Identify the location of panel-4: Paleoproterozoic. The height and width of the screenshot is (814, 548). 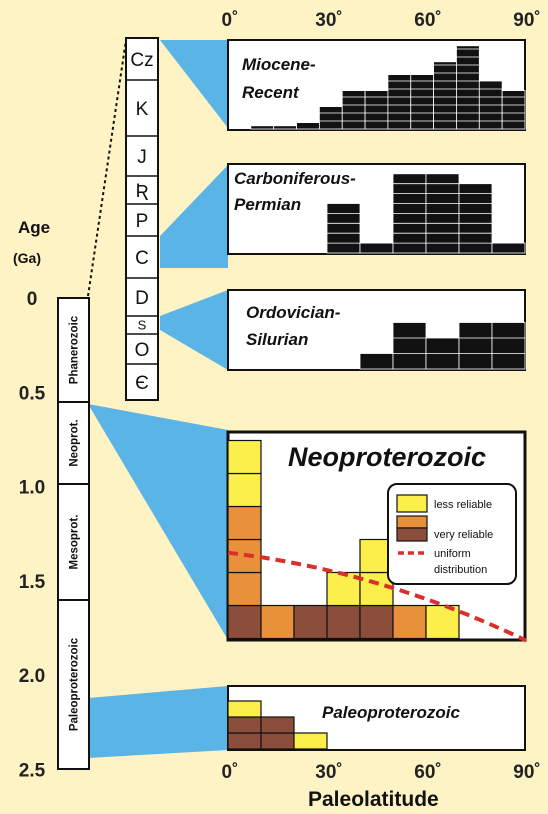
(376, 718).